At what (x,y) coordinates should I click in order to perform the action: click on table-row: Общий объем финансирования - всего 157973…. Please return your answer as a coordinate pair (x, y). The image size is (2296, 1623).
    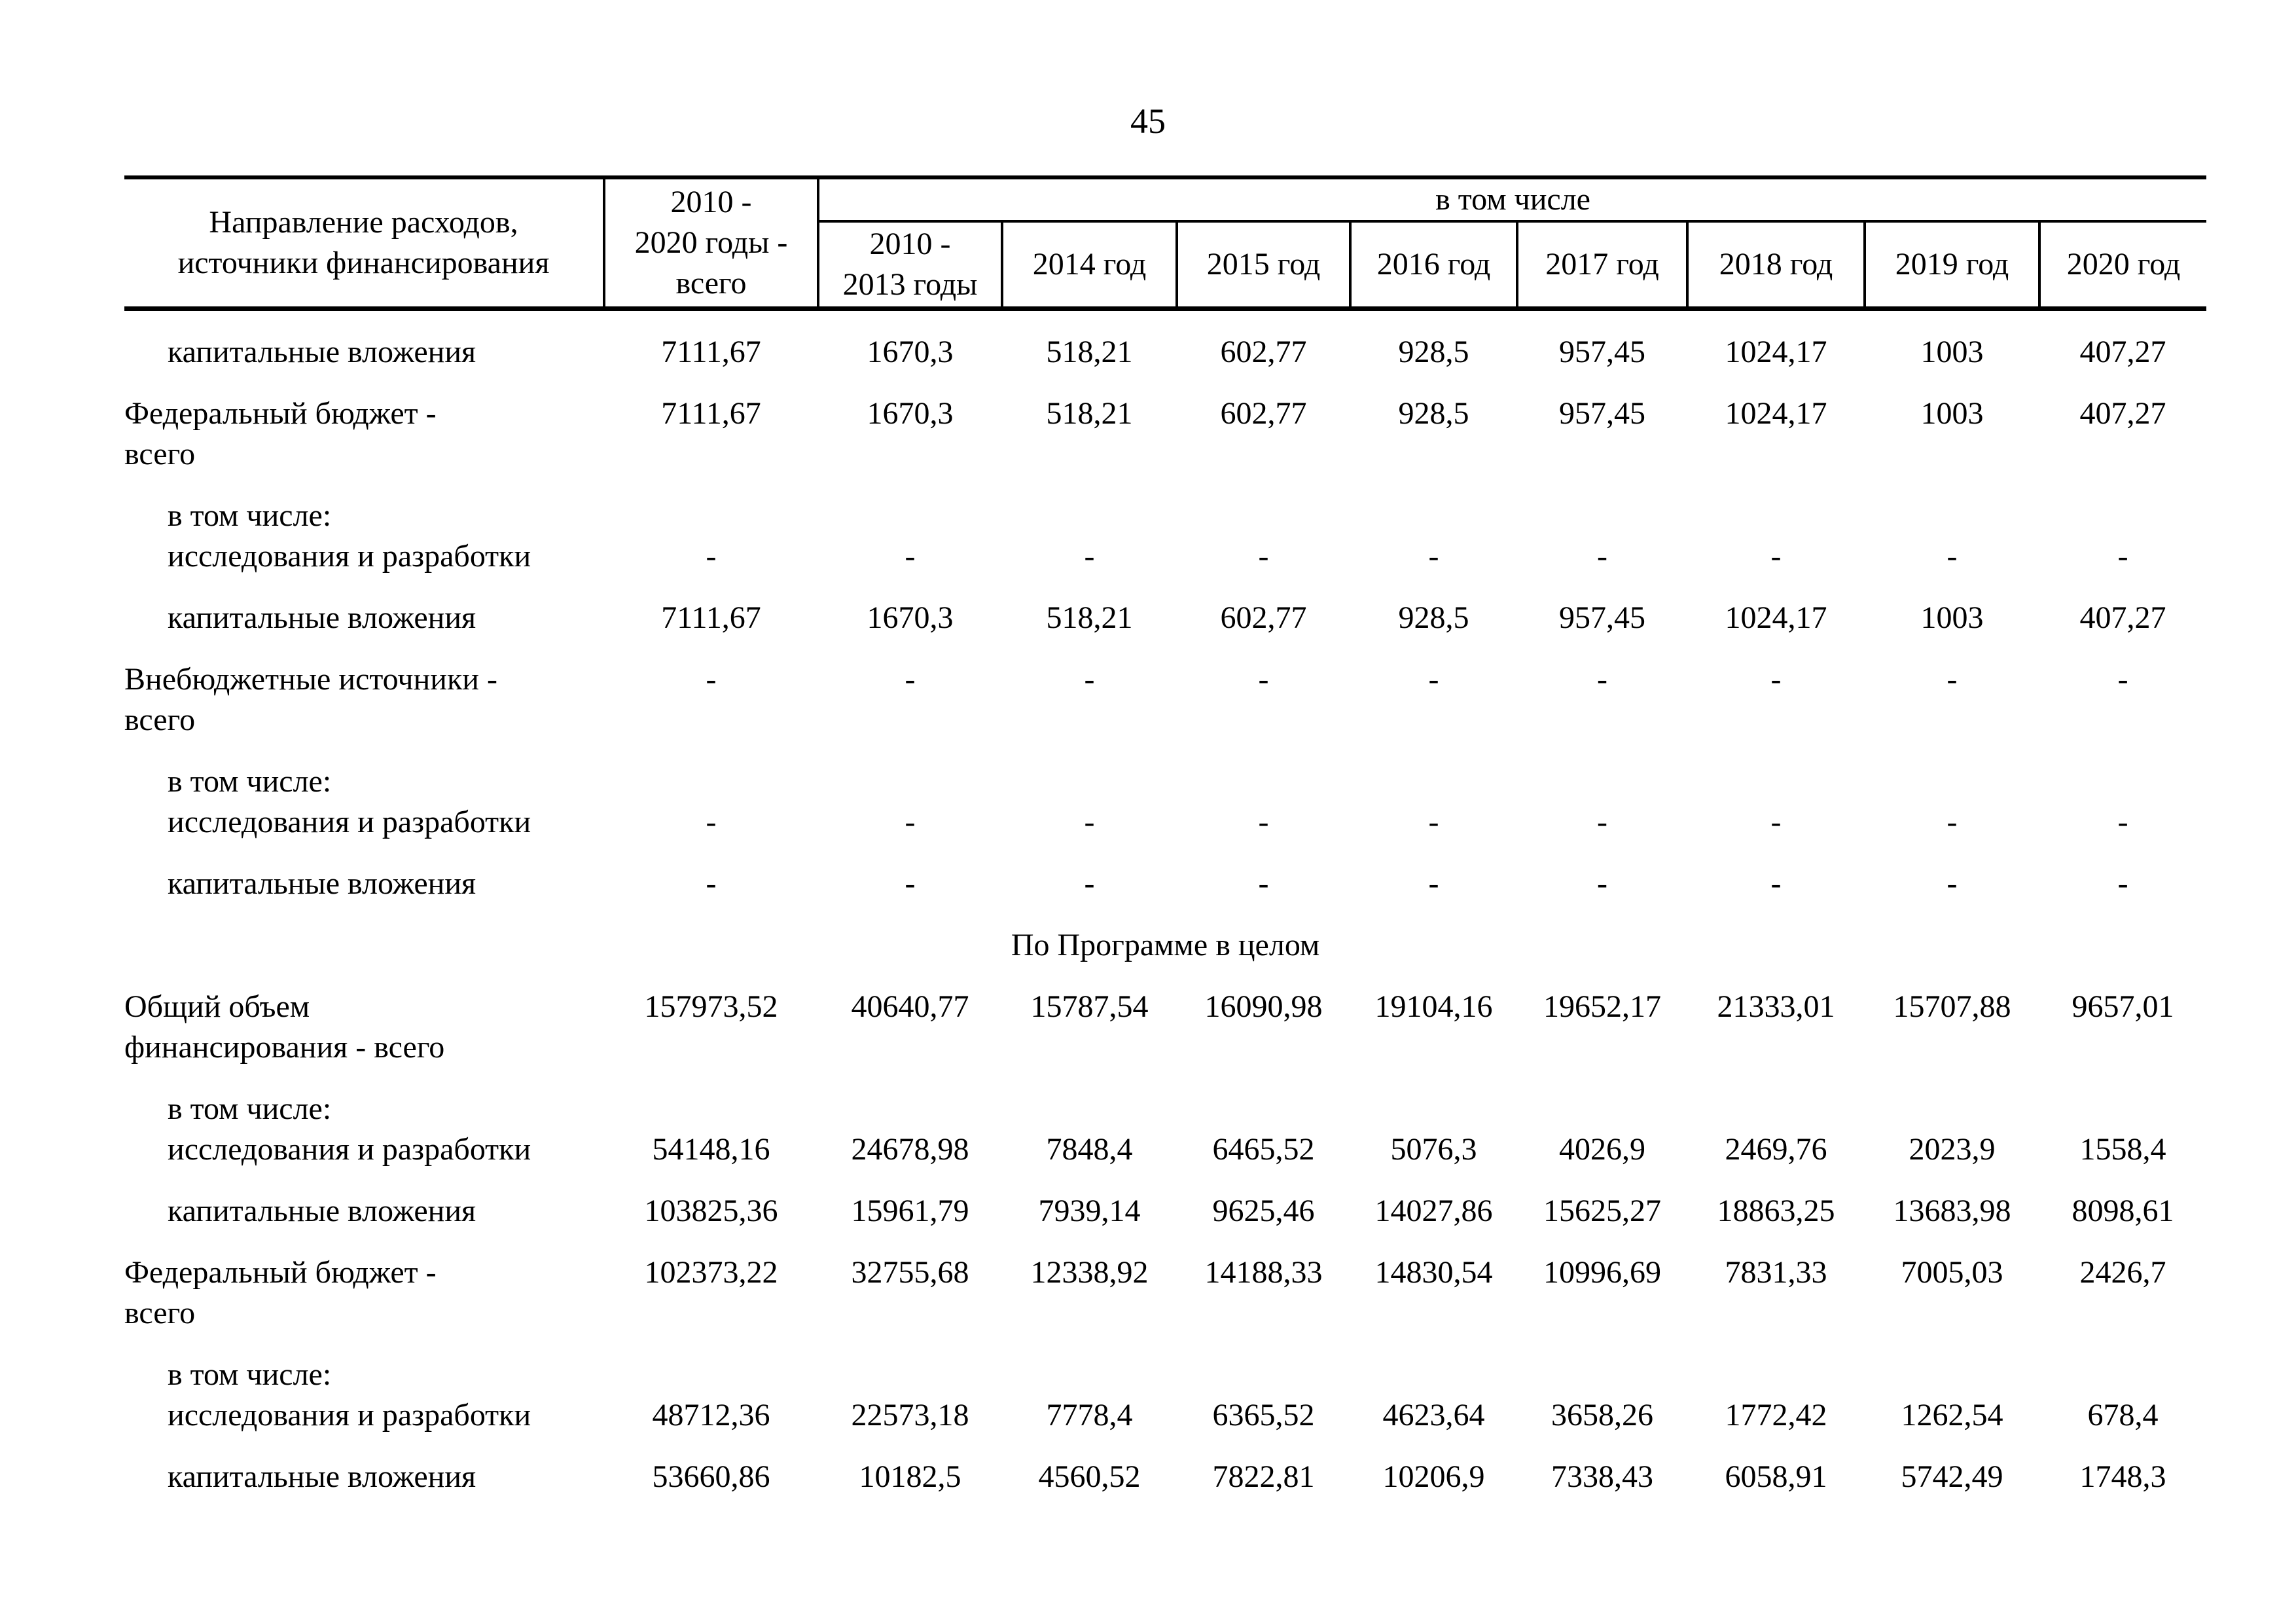
    Looking at the image, I should click on (1165, 1017).